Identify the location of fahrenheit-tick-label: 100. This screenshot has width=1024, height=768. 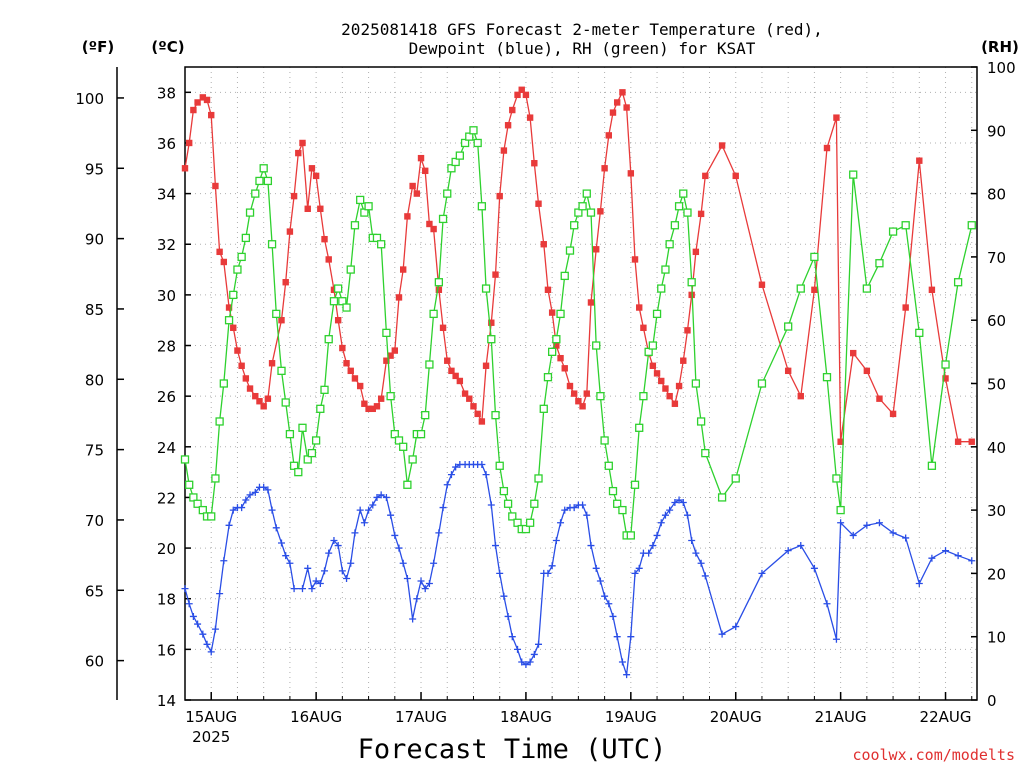
(89, 99).